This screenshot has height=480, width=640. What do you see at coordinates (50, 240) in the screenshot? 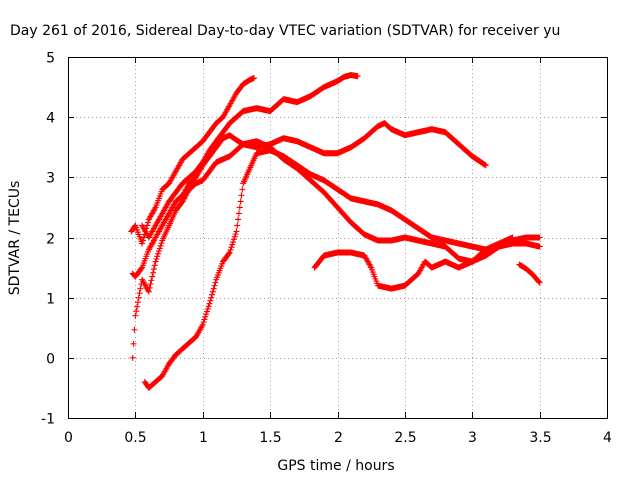
I see `y-tick-label: 2` at bounding box center [50, 240].